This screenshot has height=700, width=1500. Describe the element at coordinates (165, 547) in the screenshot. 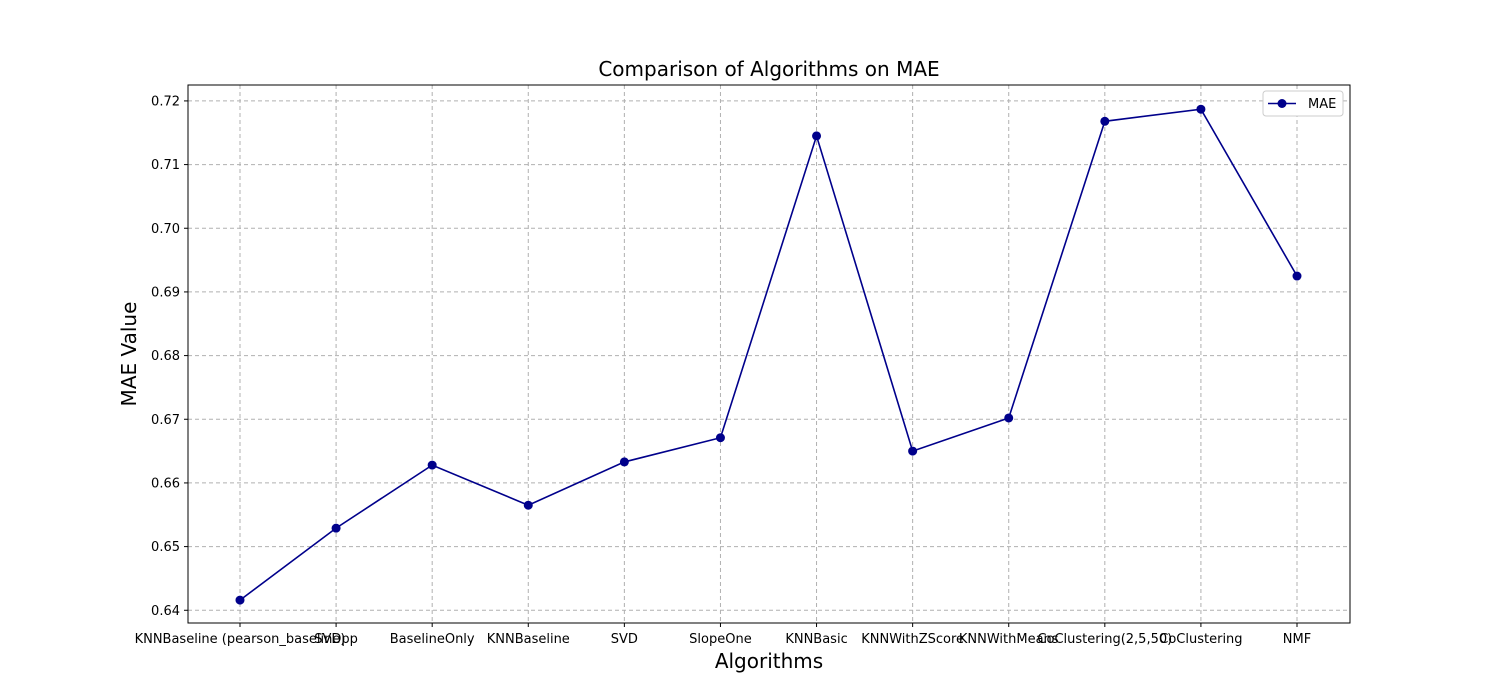

I see `y-tick-label: 0.65` at that location.